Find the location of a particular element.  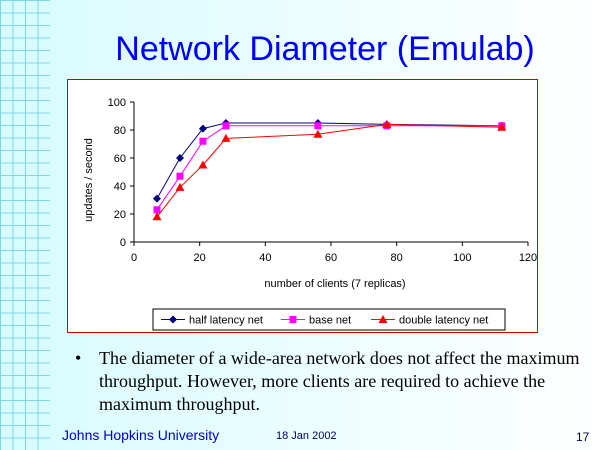

legend-label: base net is located at coordinates (330, 321).